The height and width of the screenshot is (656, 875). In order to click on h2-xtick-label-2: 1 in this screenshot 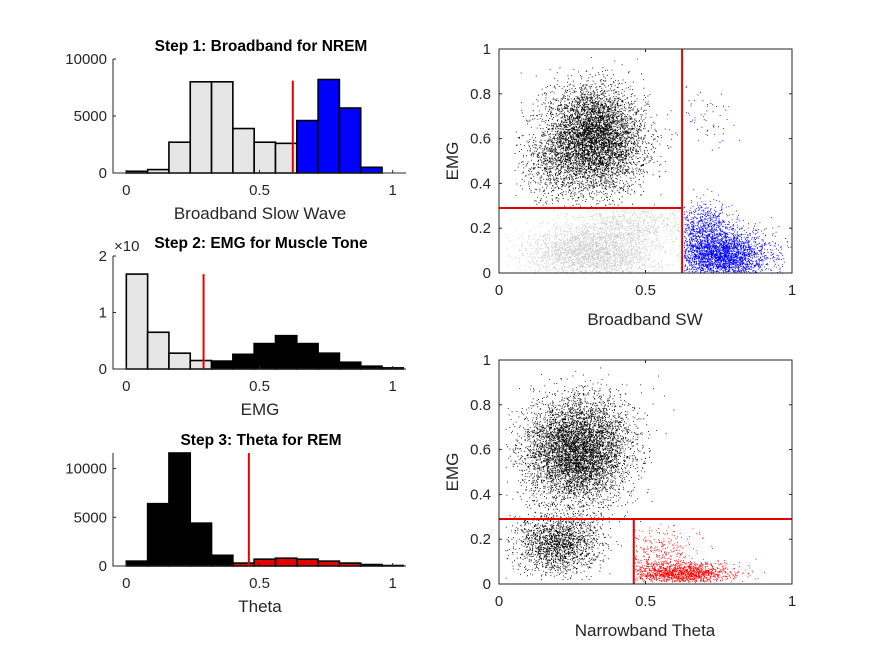, I will do `click(393, 386)`.